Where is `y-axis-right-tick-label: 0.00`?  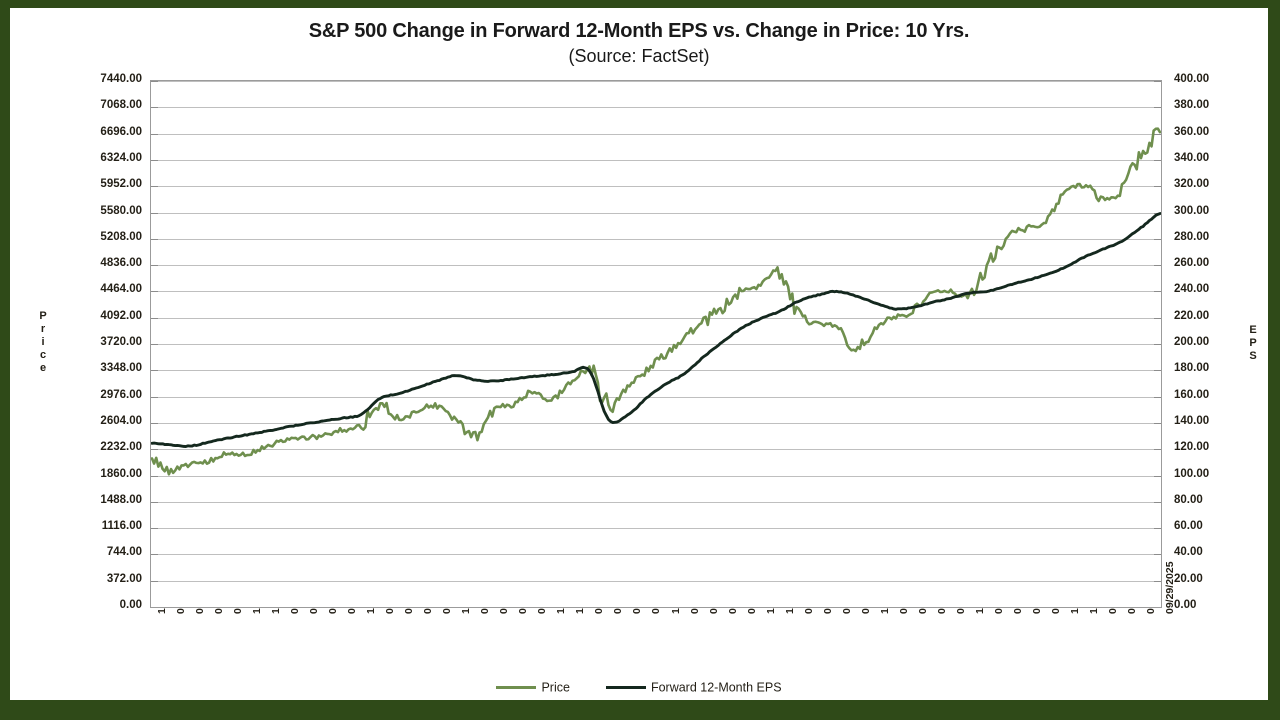 y-axis-right-tick-label: 0.00 is located at coordinates (1185, 605).